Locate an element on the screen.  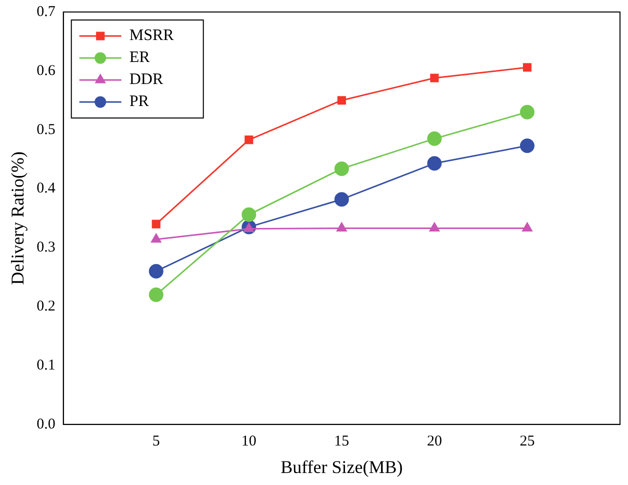
y-tick-label: 0.7 is located at coordinates (46, 12).